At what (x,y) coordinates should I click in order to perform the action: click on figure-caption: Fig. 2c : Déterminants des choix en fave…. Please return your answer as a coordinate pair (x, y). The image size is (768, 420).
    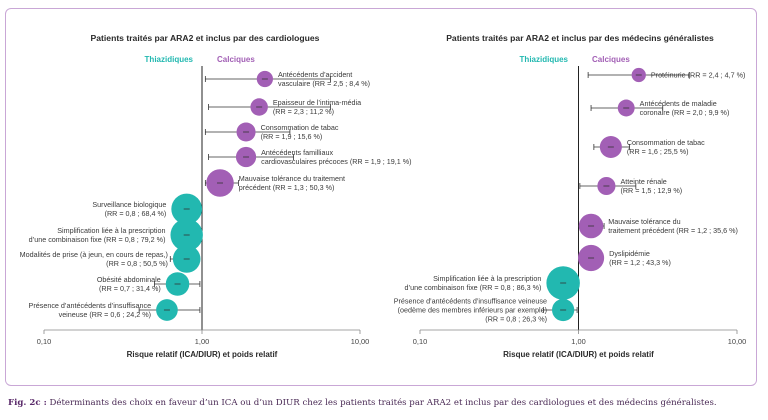
    Looking at the image, I should click on (385, 403).